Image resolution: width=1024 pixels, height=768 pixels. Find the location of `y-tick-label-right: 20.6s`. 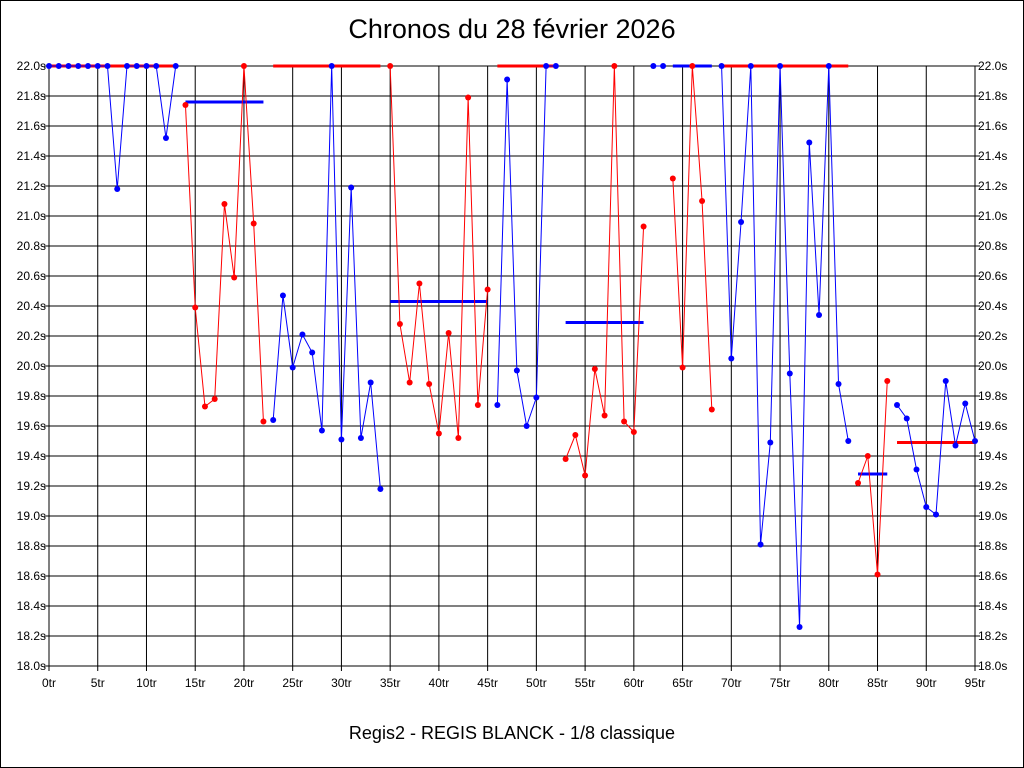

y-tick-label-right: 20.6s is located at coordinates (992, 276).